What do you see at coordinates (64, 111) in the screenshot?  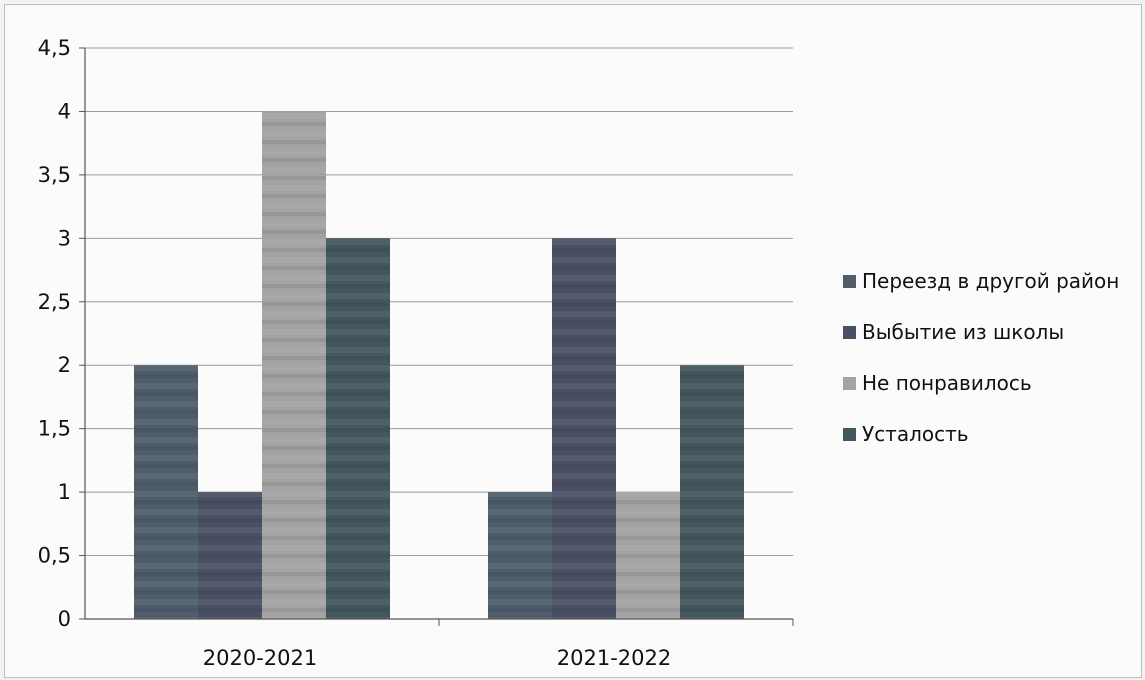 I see `y-tick-label: 4` at bounding box center [64, 111].